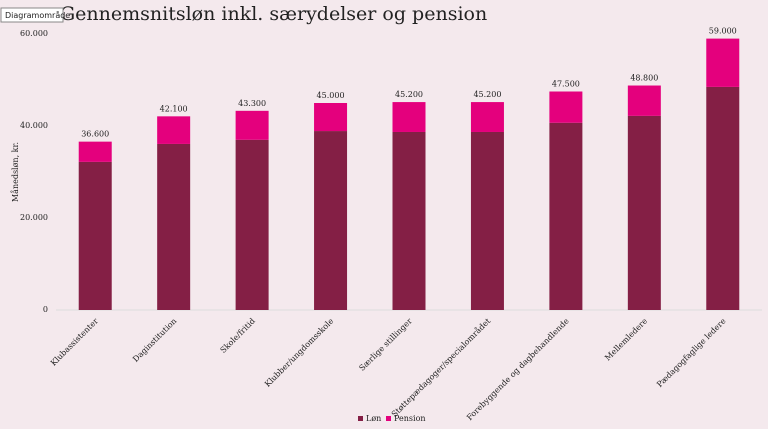  What do you see at coordinates (34, 217) in the screenshot?
I see `y-tick-label: 20.000` at bounding box center [34, 217].